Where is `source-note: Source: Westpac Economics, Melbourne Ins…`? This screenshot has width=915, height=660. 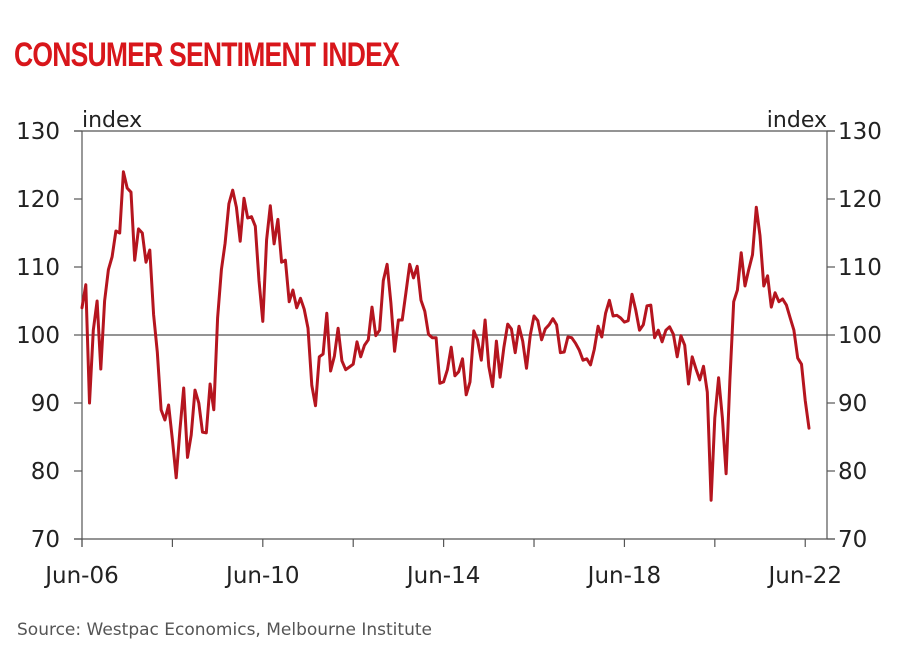 source-note: Source: Westpac Economics, Melbourne Ins… is located at coordinates (224, 630).